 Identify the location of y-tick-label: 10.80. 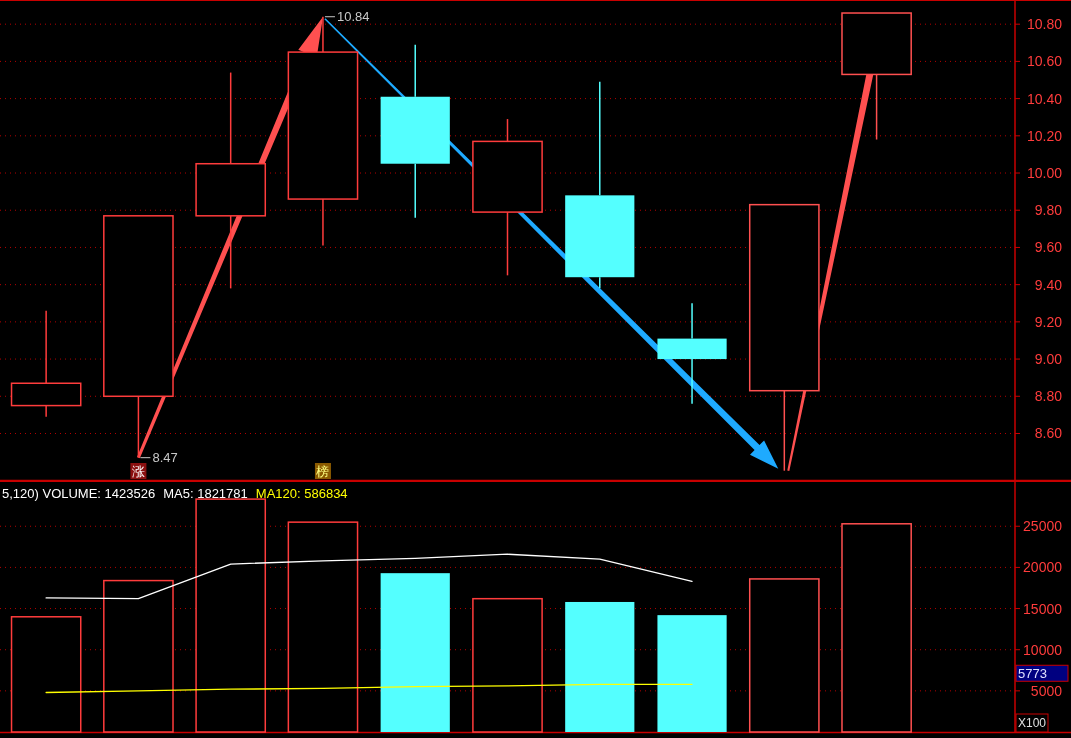
(1044, 24).